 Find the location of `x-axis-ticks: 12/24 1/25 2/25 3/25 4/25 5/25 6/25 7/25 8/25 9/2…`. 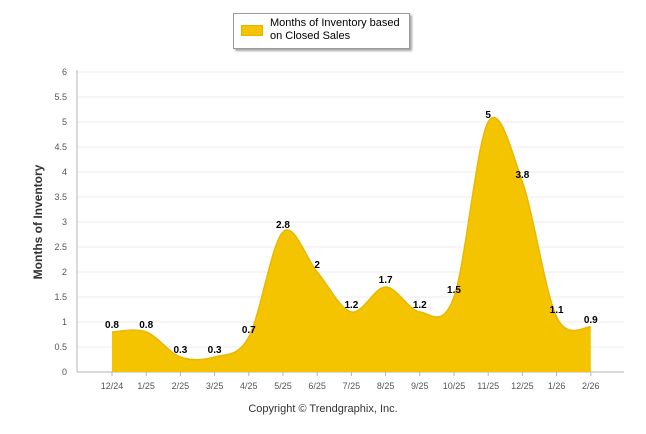

x-axis-ticks: 12/24 1/25 2/25 3/25 4/25 5/25 6/25 7/25 8/25 9/2… is located at coordinates (350, 386).